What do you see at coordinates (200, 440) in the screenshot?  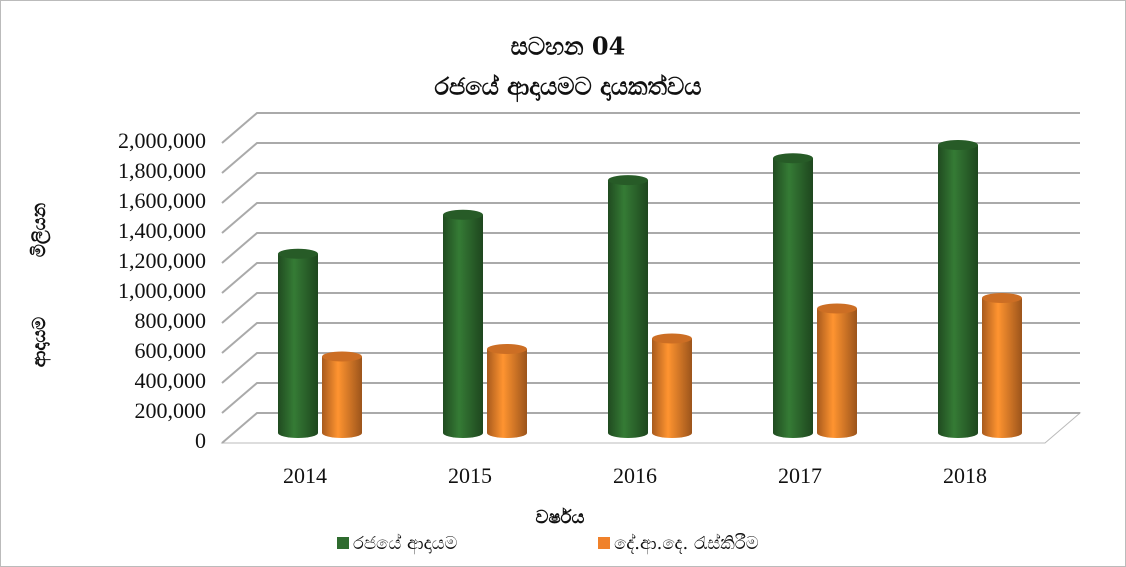 I see `y-tick-label: 0` at bounding box center [200, 440].